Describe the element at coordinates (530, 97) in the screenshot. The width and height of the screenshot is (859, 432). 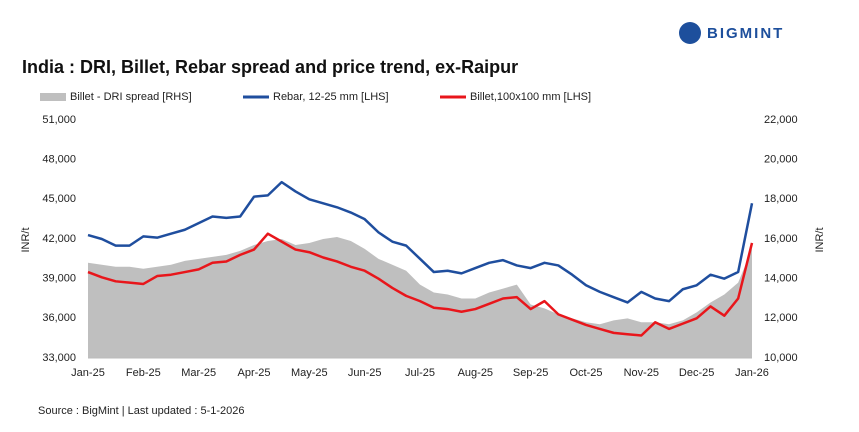
I see `legend-label: Billet,100x100 mm [LHS]` at that location.